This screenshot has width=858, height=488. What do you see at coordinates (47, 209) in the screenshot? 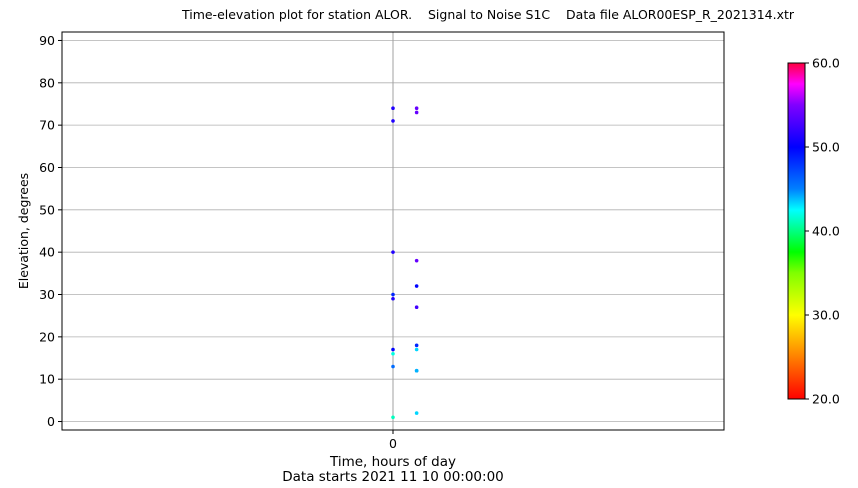
I see `y-tick-label: 50` at bounding box center [47, 209].